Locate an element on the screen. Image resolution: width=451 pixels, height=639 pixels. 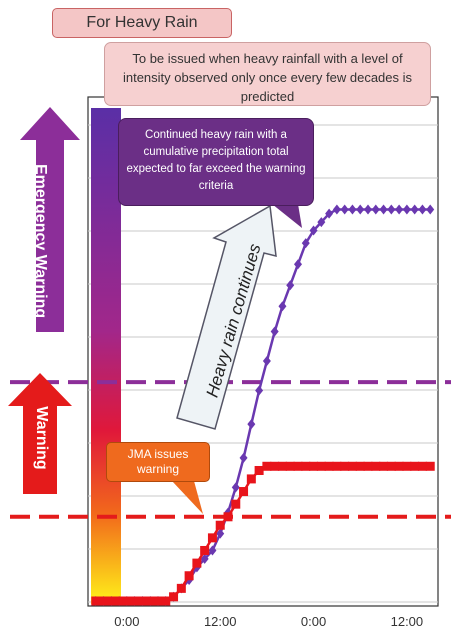
x-axis: 0:00 12:00 0:00 12:00 is located at coordinates (268, 621).